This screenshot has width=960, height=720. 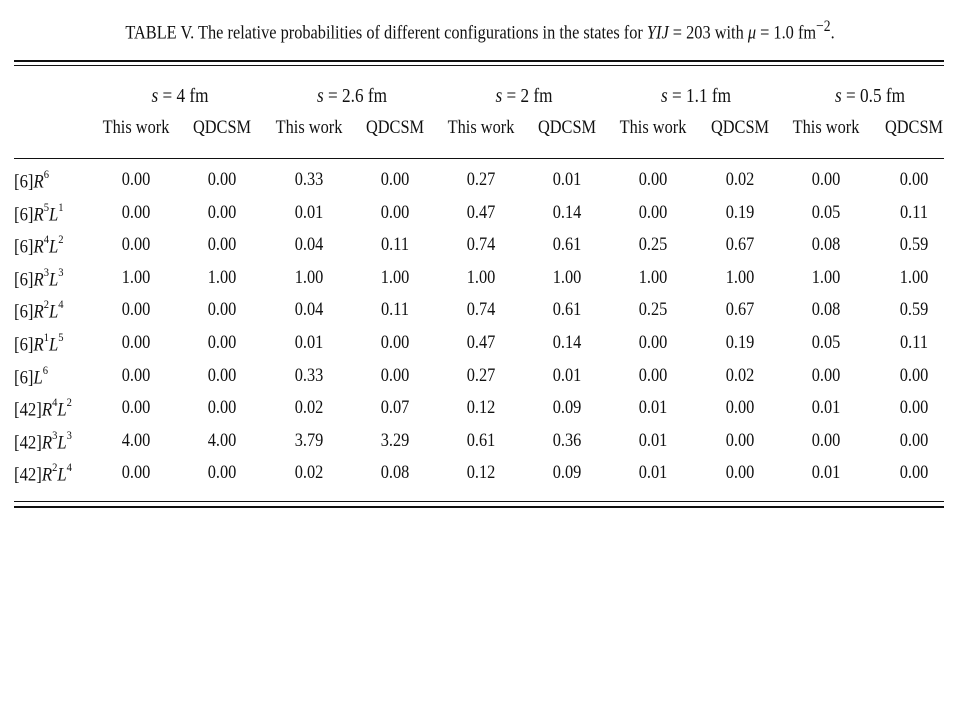 What do you see at coordinates (479, 501) in the screenshot?
I see `bottom-rule-thin` at bounding box center [479, 501].